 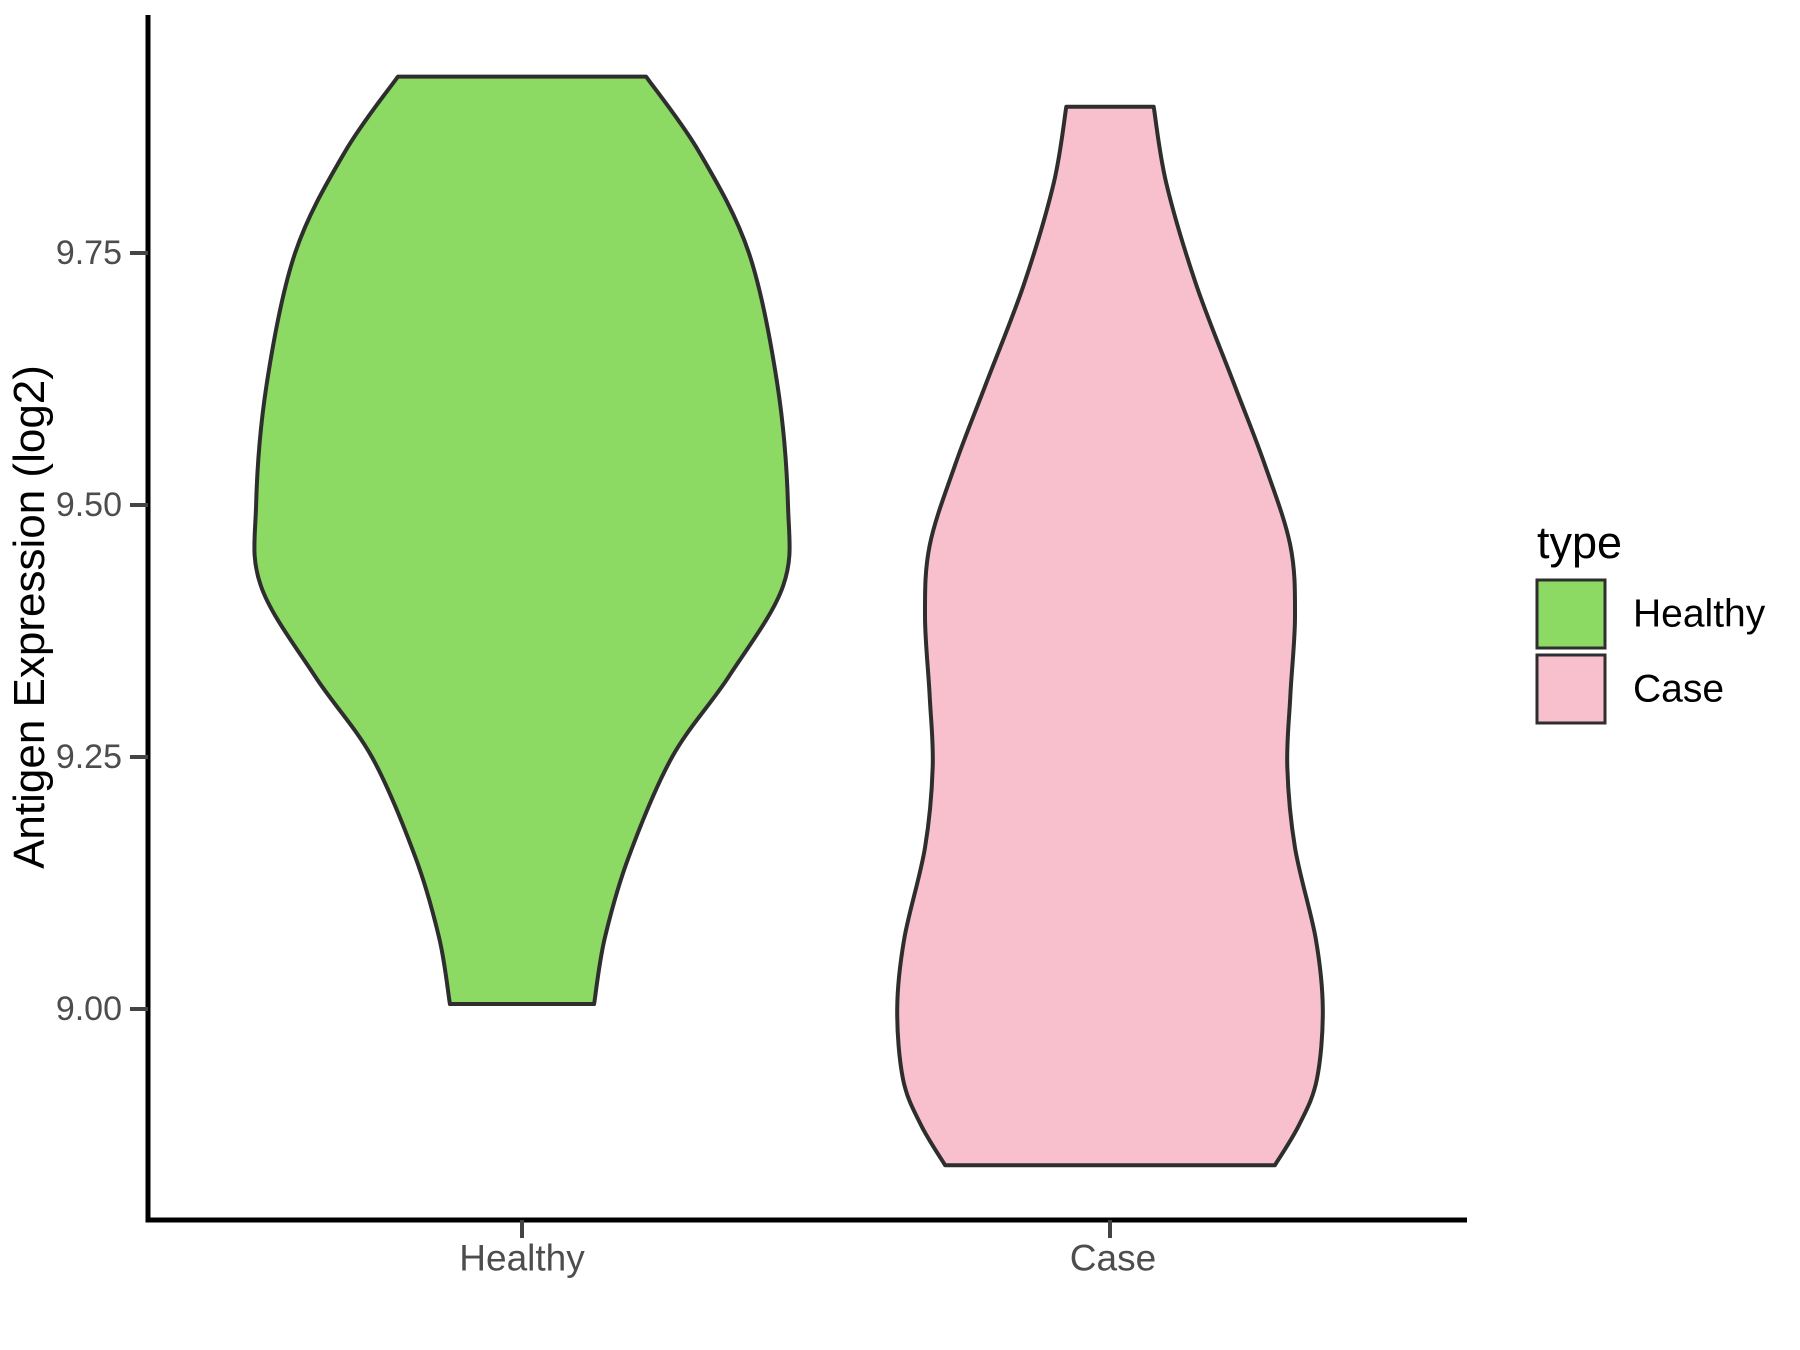 I want to click on y-tick-label: 9.50, so click(x=89, y=505).